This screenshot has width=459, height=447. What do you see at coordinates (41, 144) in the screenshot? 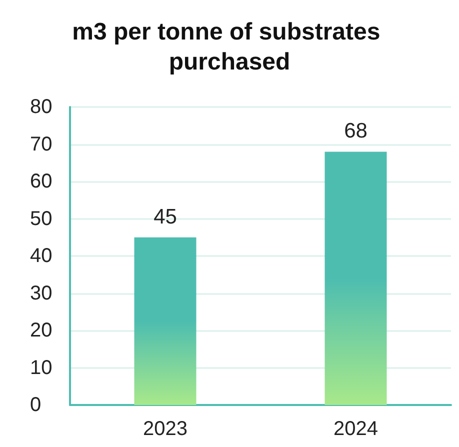
I see `y-tick-label: 70` at bounding box center [41, 144].